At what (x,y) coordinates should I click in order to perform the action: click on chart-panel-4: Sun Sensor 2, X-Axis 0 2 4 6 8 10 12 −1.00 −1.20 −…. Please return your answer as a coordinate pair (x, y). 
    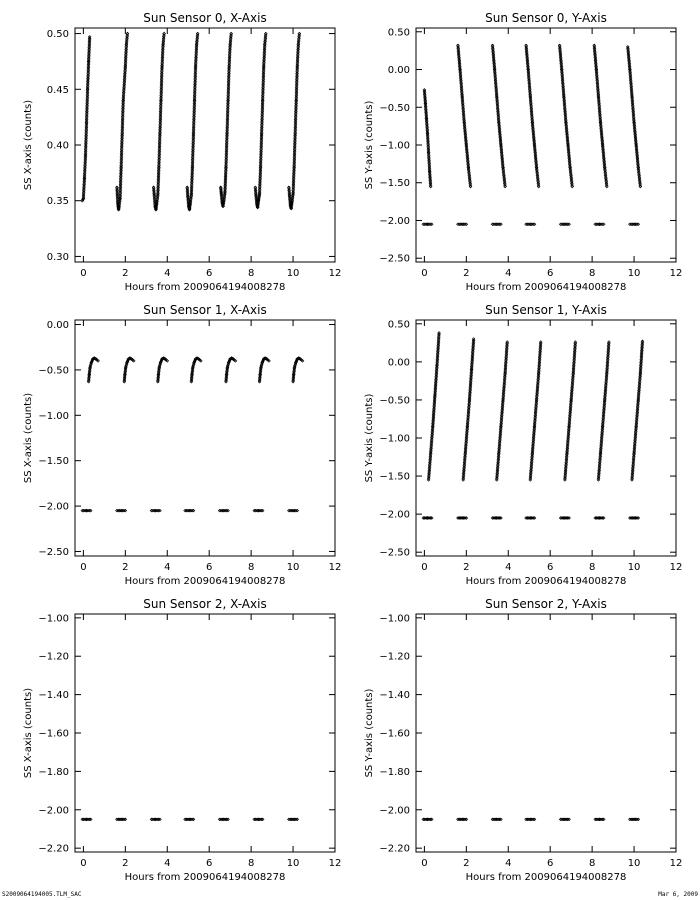
    Looking at the image, I should click on (182, 740).